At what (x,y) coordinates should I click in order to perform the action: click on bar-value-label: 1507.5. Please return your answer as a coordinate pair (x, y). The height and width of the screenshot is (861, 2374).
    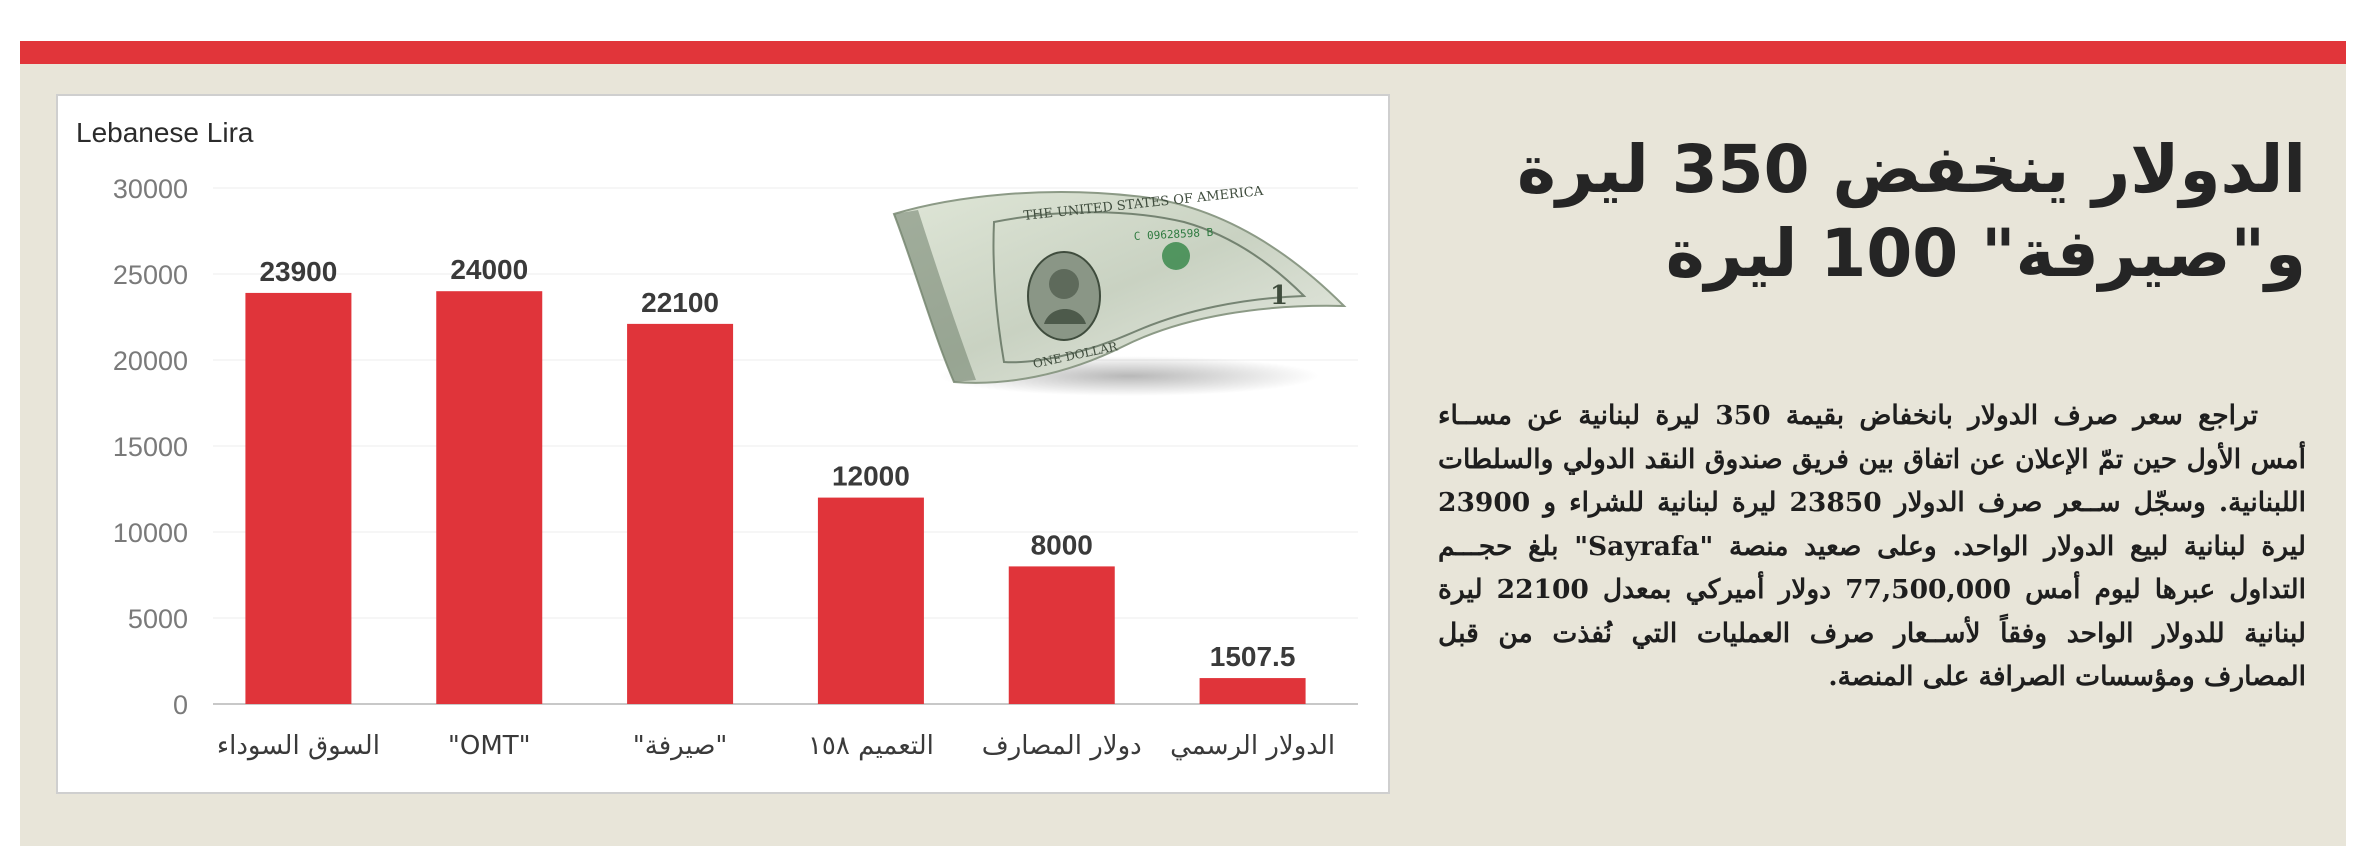
    Looking at the image, I should click on (1253, 656).